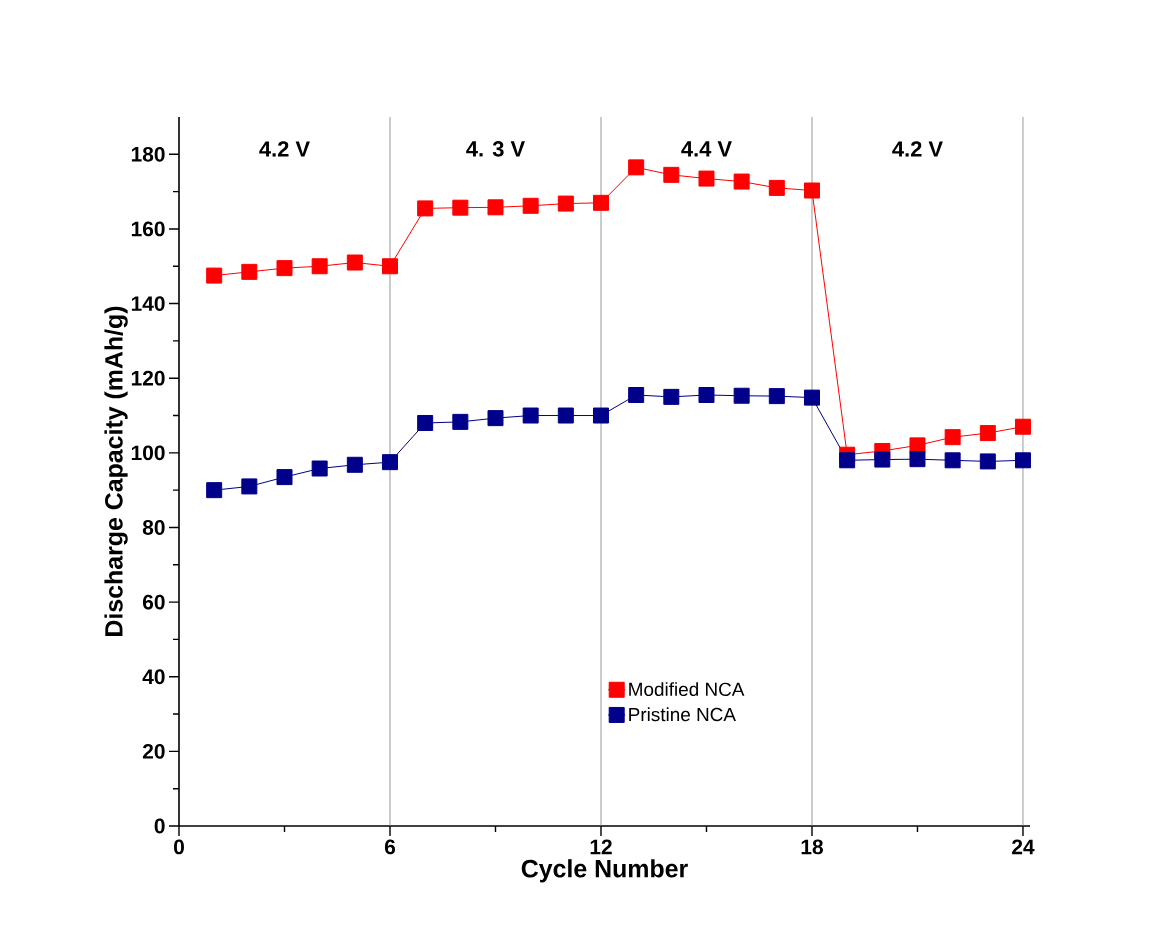 This screenshot has height=941, width=1150. I want to click on x-axis-title: Cycle Number, so click(604, 871).